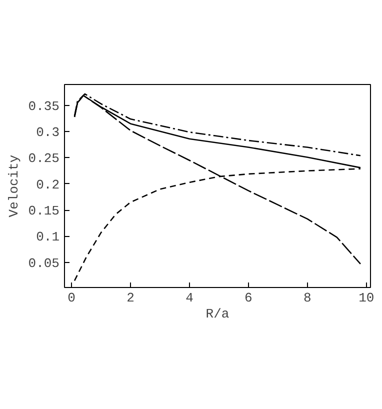 The height and width of the screenshot is (409, 382). Describe the element at coordinates (366, 298) in the screenshot. I see `x-tick-label: 10` at that location.